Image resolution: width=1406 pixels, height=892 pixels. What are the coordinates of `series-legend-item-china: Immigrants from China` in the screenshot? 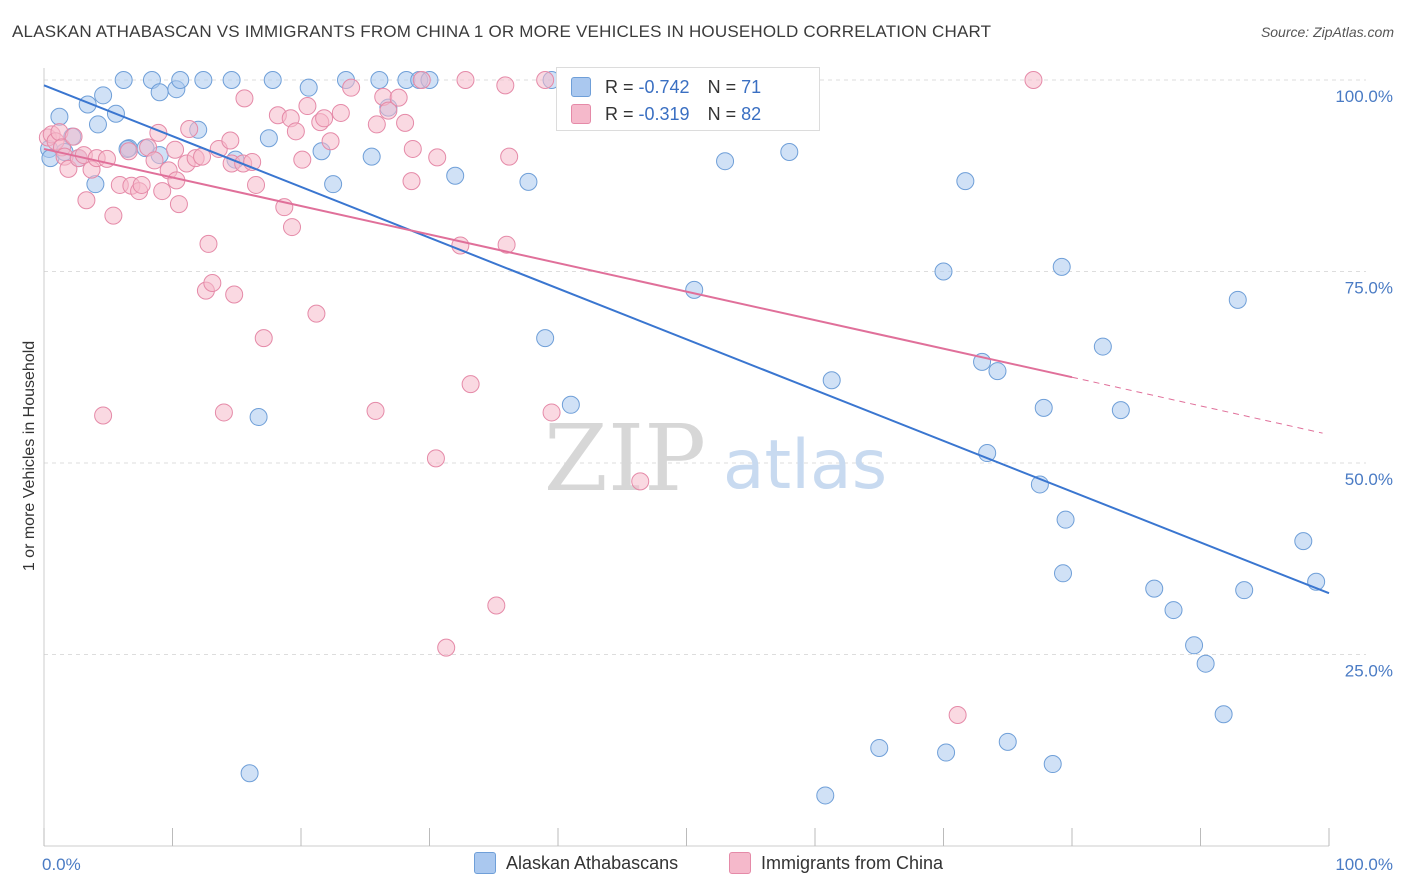 It's located at (836, 863).